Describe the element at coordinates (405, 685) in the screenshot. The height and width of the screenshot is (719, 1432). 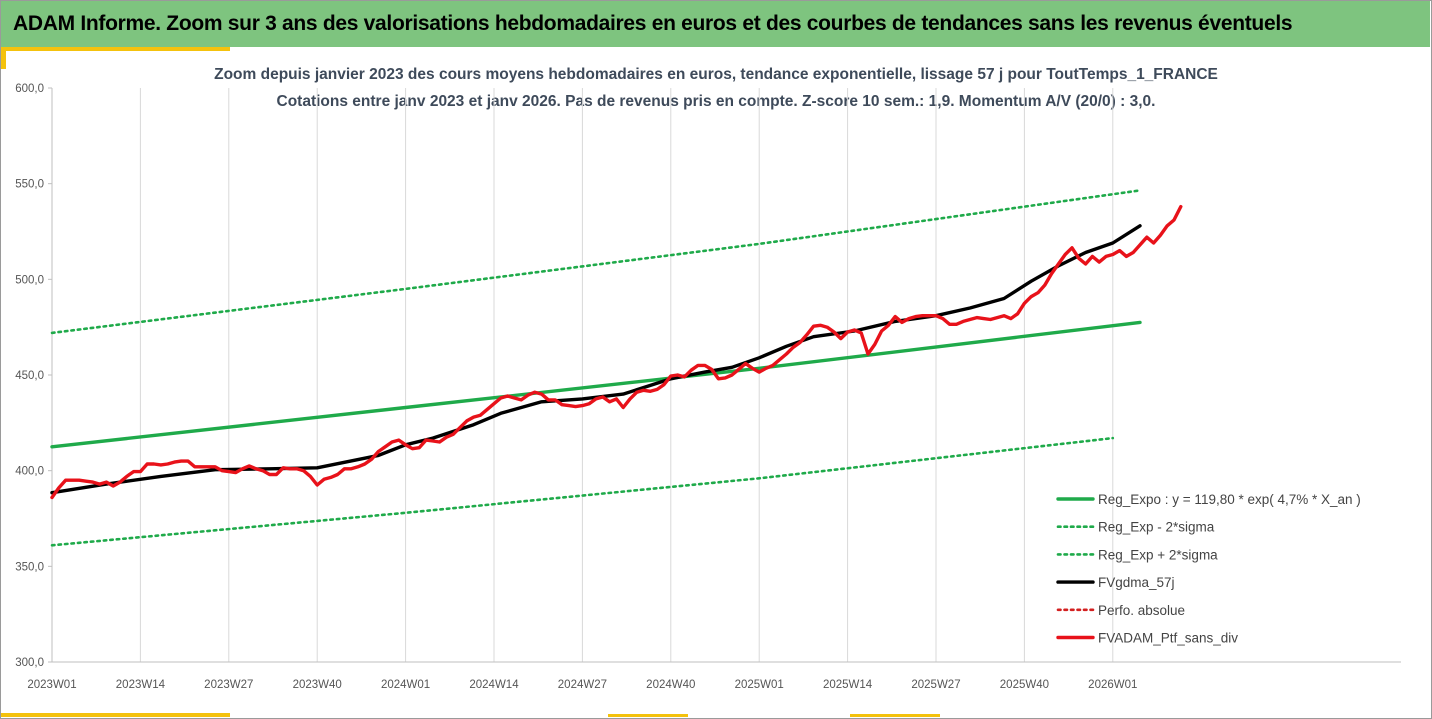
I see `x-tick-label: 2024W01` at that location.